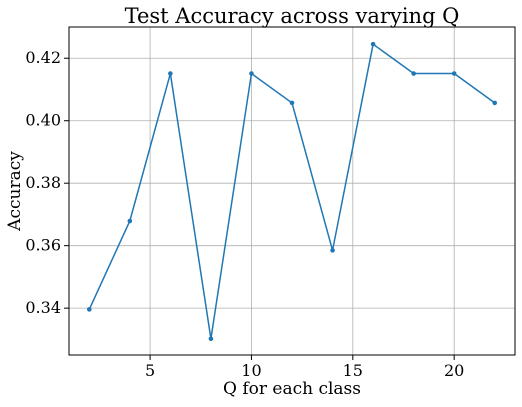 Image resolution: width=522 pixels, height=407 pixels. I want to click on x-axis-label: Q for each class, so click(292, 389).